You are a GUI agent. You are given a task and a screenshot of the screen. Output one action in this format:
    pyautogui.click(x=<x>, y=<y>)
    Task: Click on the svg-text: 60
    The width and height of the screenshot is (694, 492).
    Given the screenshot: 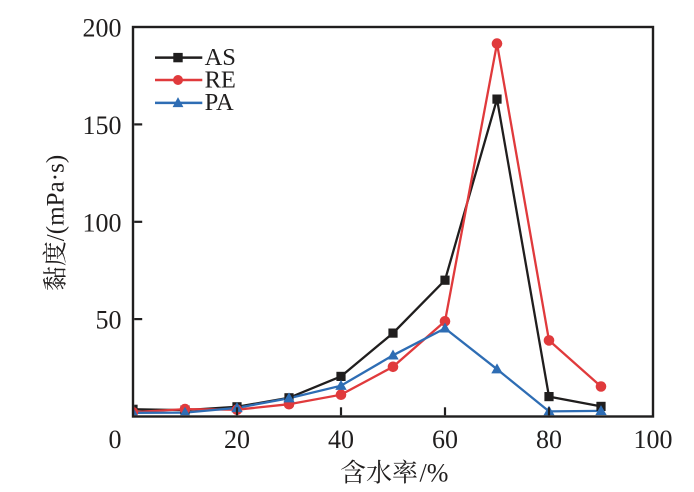 What is the action you would take?
    pyautogui.click(x=445, y=439)
    